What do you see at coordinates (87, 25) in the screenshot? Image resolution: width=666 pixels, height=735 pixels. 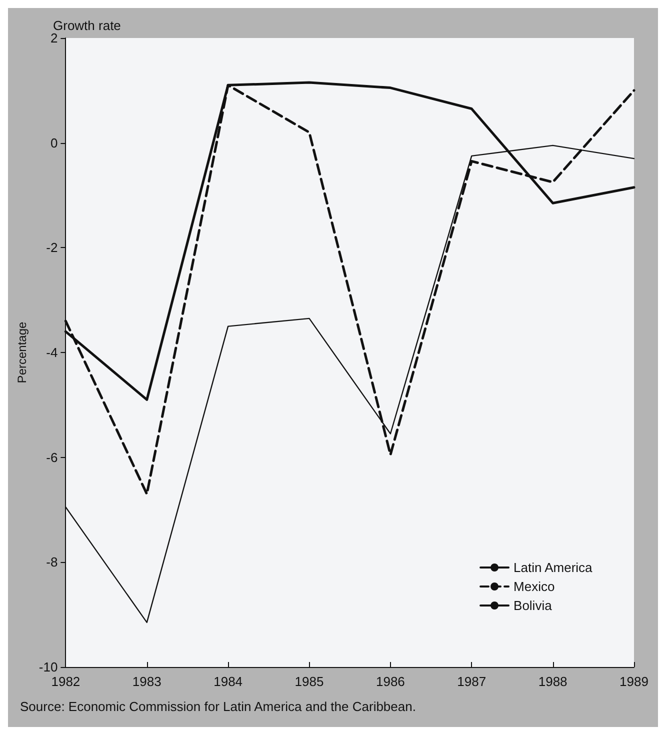 I see `chart-title: Growth rate` at bounding box center [87, 25].